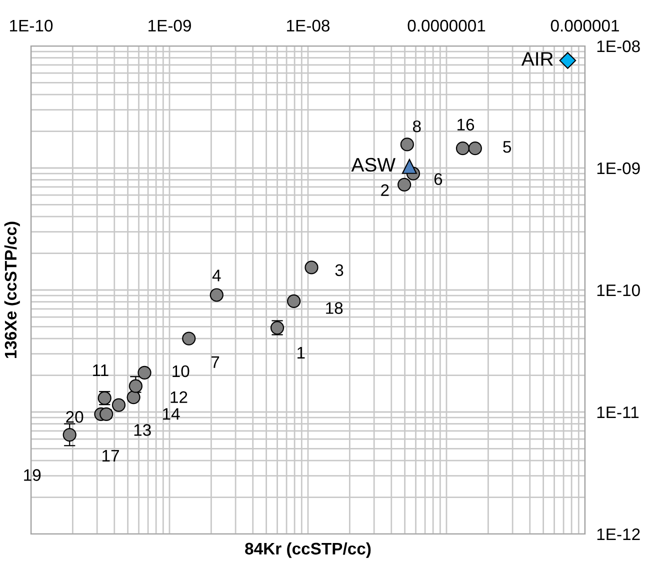 Image resolution: width=665 pixels, height=567 pixels. I want to click on x-axis-title: 84Kr (ccSTP/cc), so click(308, 550).